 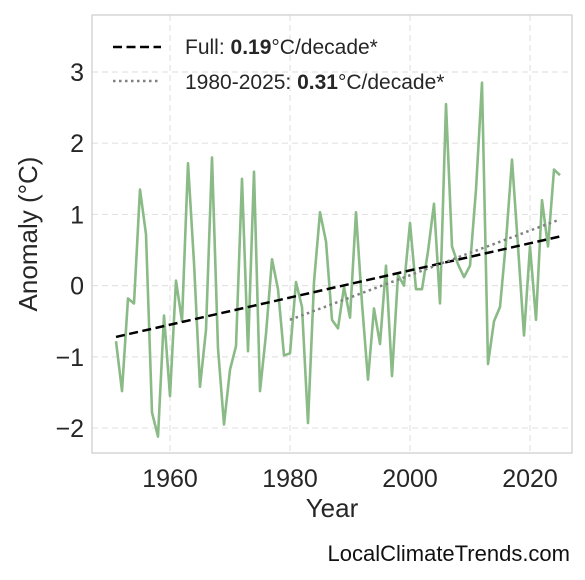 I want to click on legend-recent-value: 0.31, so click(x=317, y=82).